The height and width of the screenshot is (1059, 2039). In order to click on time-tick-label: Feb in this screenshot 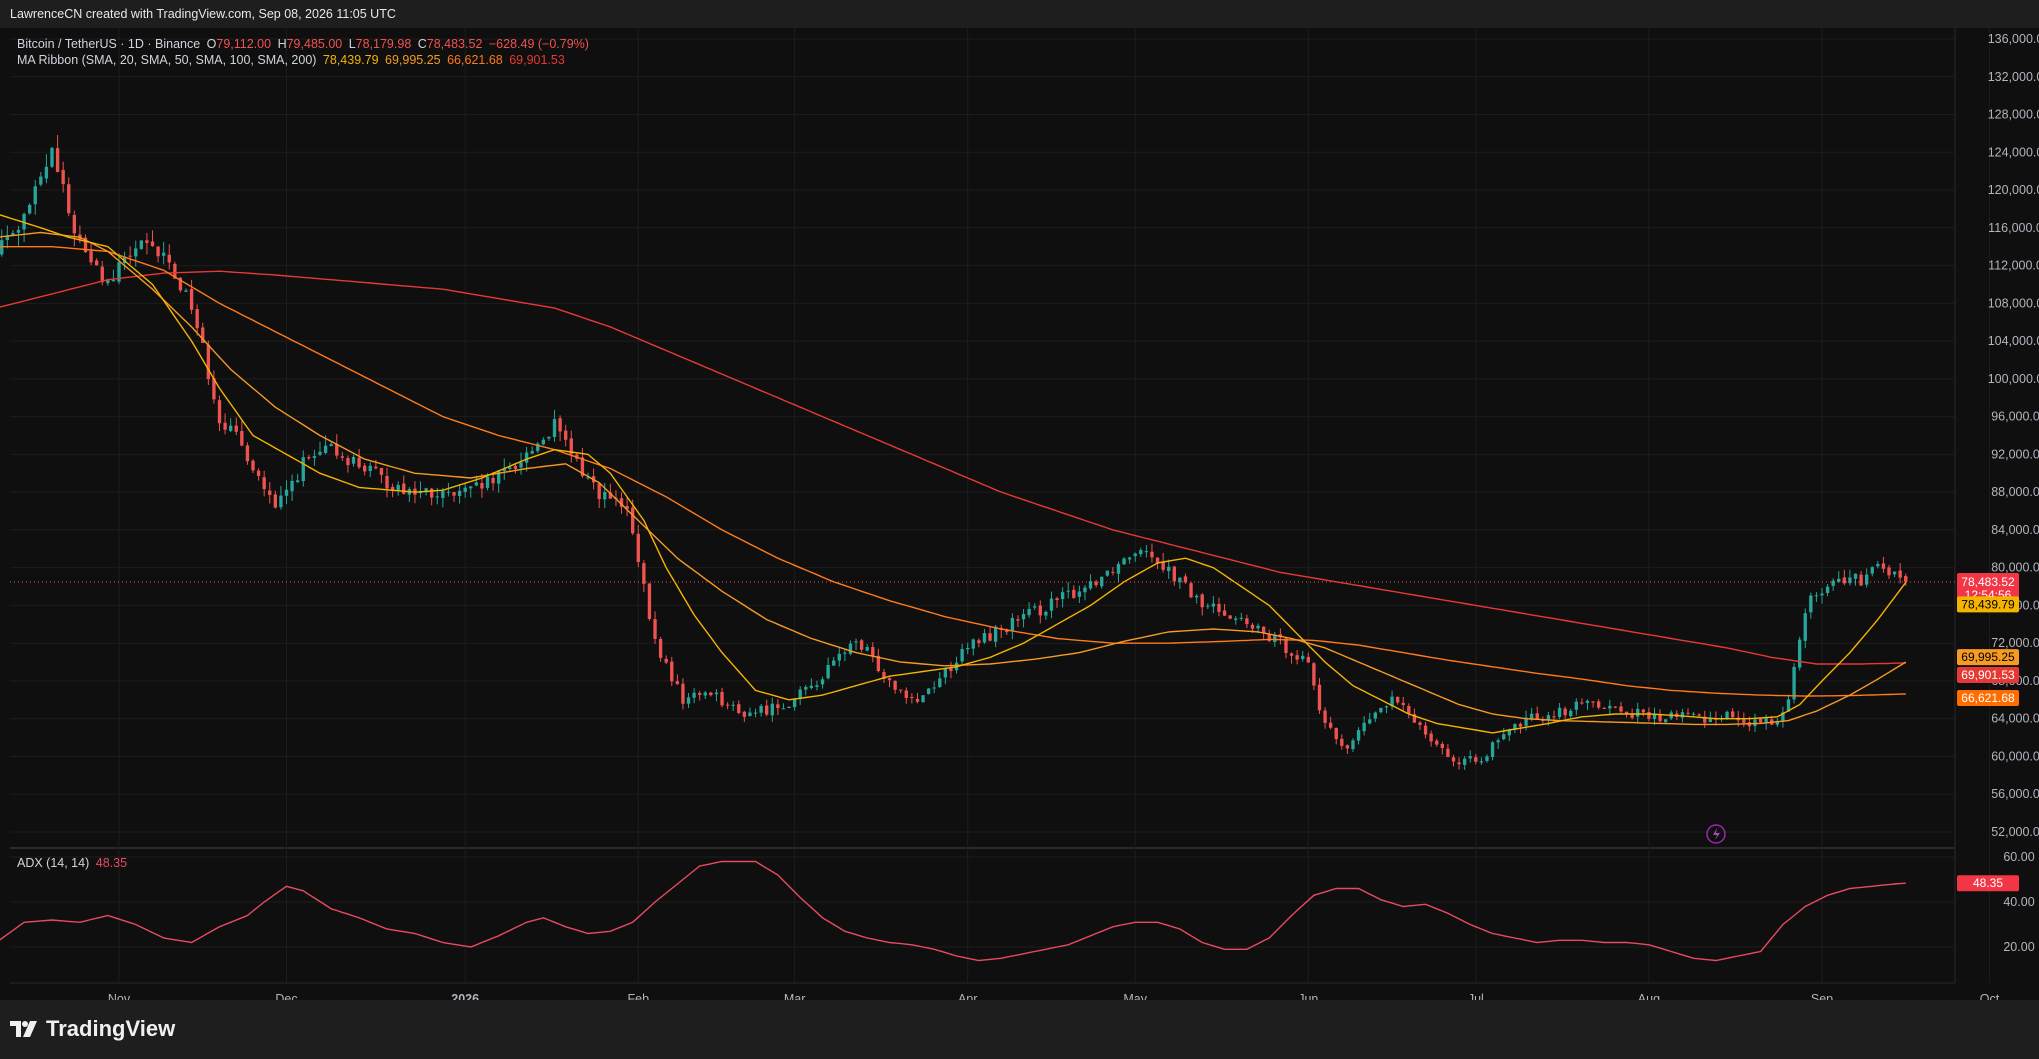, I will do `click(639, 996)`.